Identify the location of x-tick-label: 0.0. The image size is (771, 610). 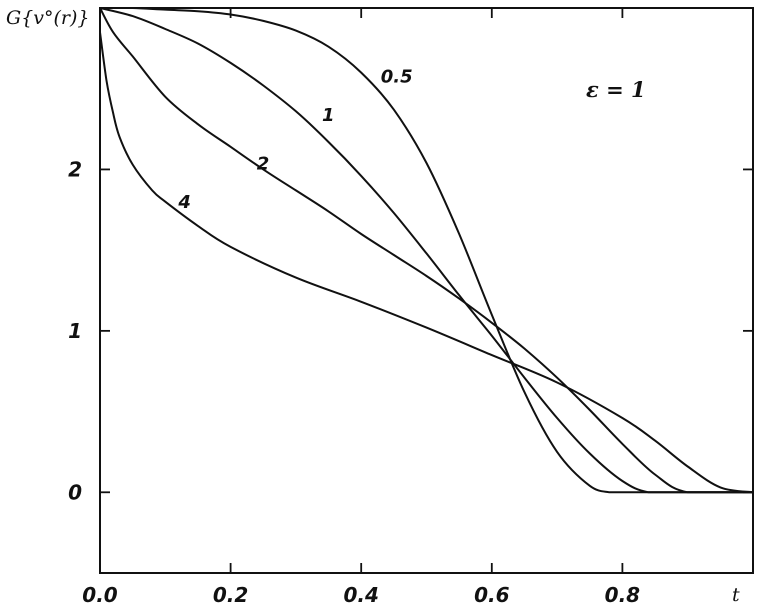
(100, 595).